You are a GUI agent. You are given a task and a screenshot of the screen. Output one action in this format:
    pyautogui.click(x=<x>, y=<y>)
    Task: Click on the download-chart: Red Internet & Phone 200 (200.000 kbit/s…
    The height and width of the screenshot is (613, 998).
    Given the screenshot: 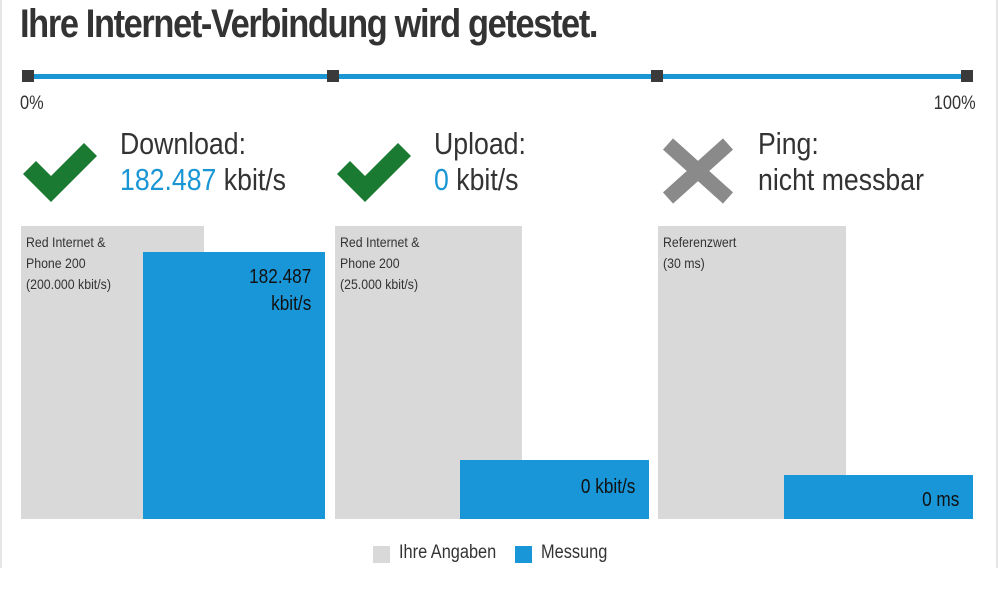 What is the action you would take?
    pyautogui.click(x=173, y=372)
    